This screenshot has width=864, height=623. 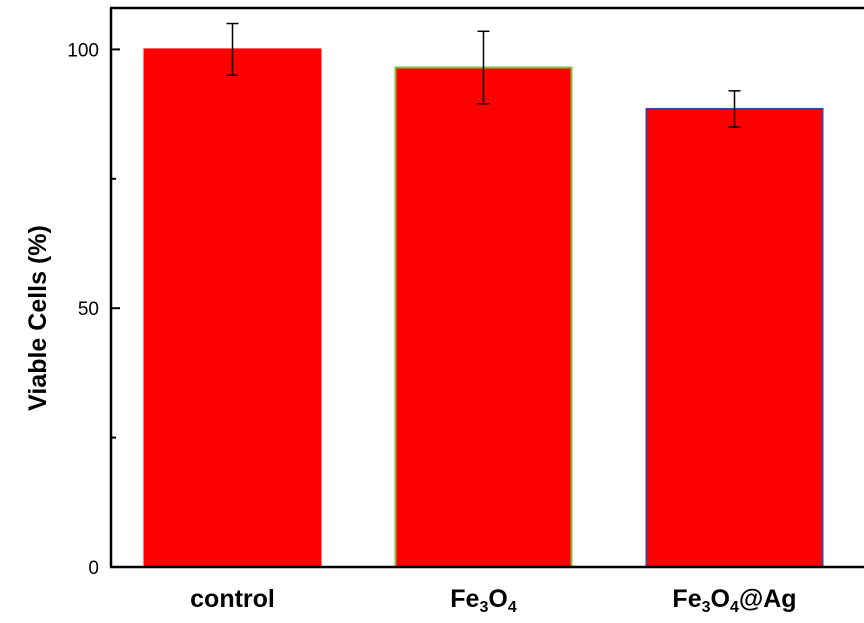 What do you see at coordinates (93, 568) in the screenshot?
I see `y-tick-label-0: 0` at bounding box center [93, 568].